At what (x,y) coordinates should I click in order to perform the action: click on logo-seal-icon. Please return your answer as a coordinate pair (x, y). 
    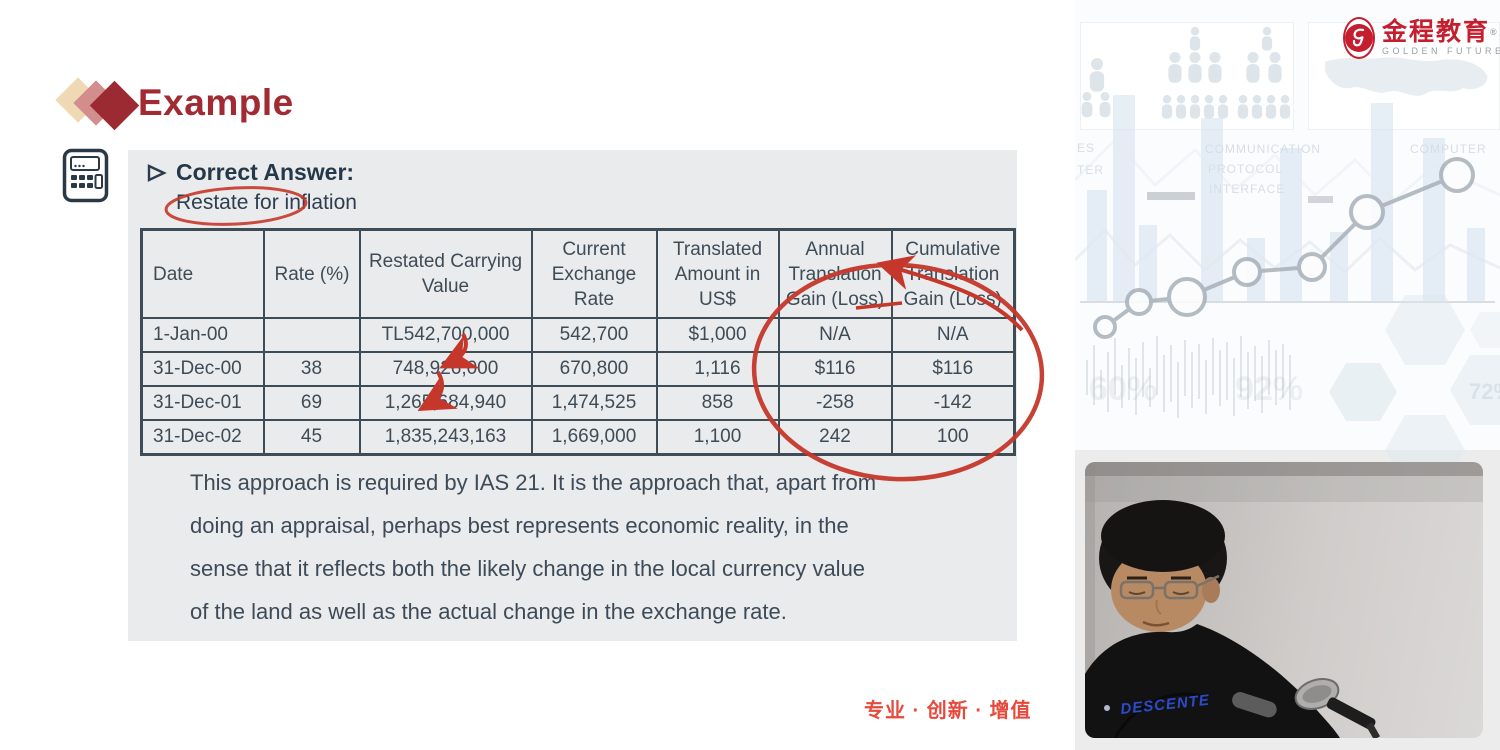
    Looking at the image, I should click on (1359, 38).